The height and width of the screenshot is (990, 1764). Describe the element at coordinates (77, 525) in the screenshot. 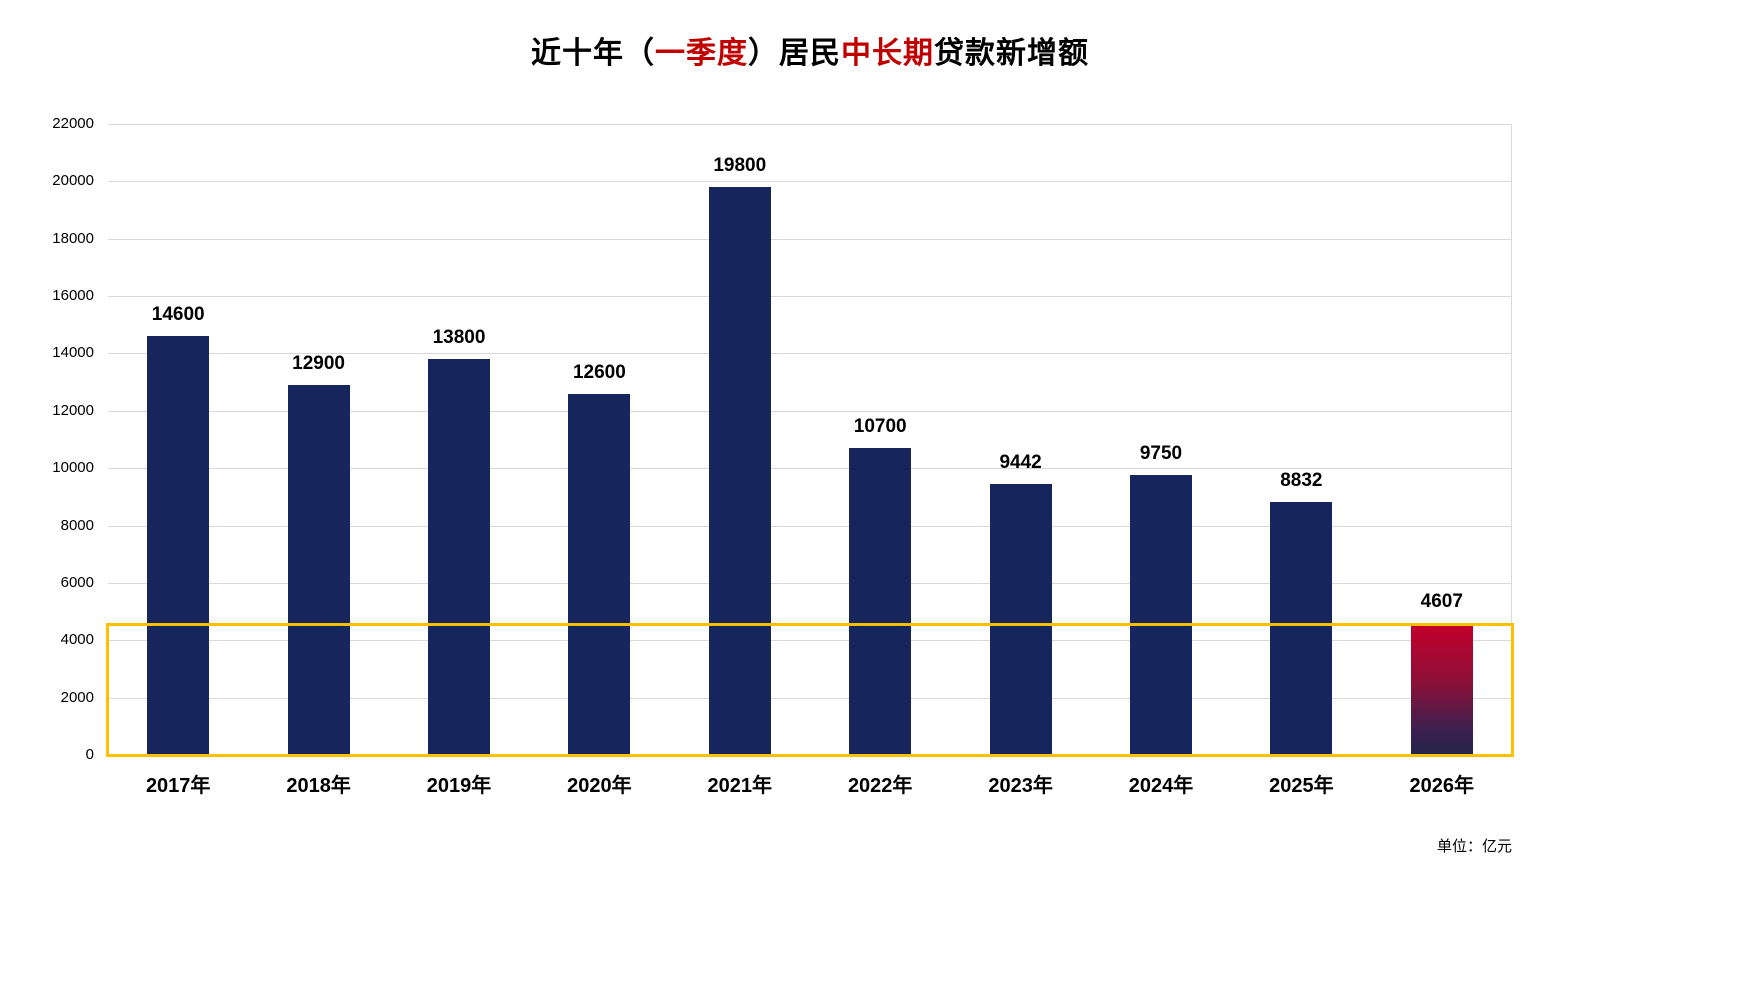

I see `y-axis-tick-label: 8000` at that location.